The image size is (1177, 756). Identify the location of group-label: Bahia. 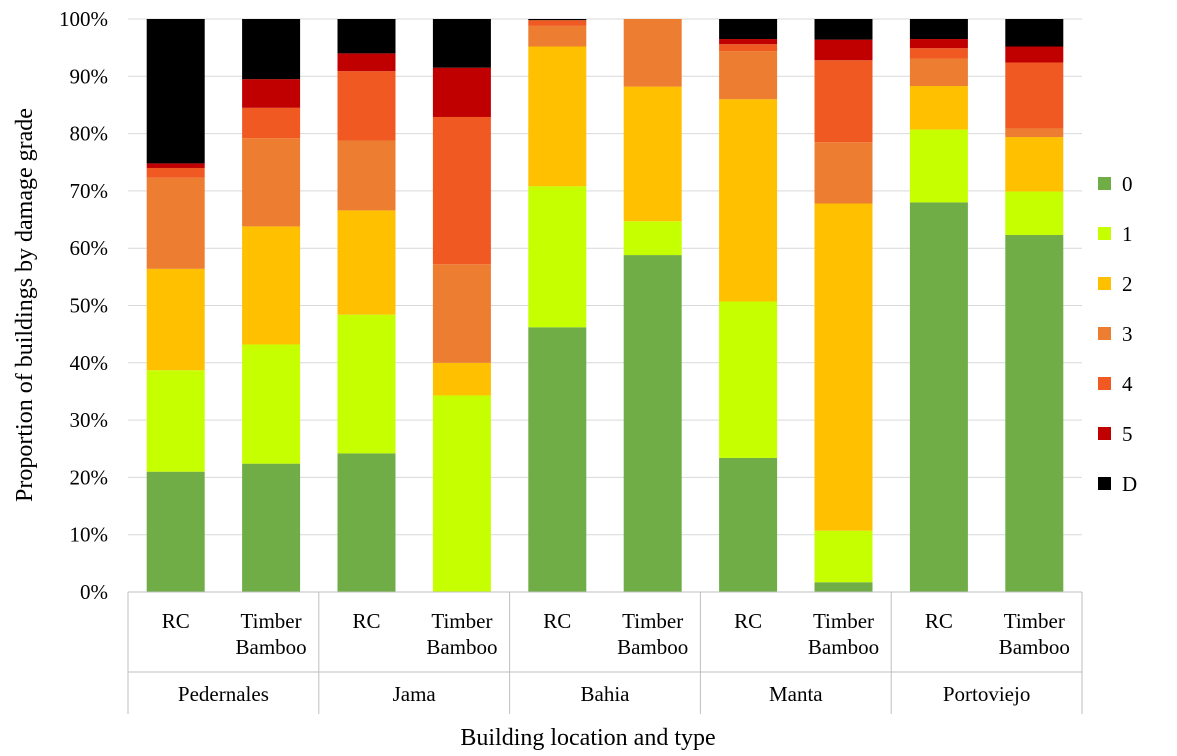
(606, 694).